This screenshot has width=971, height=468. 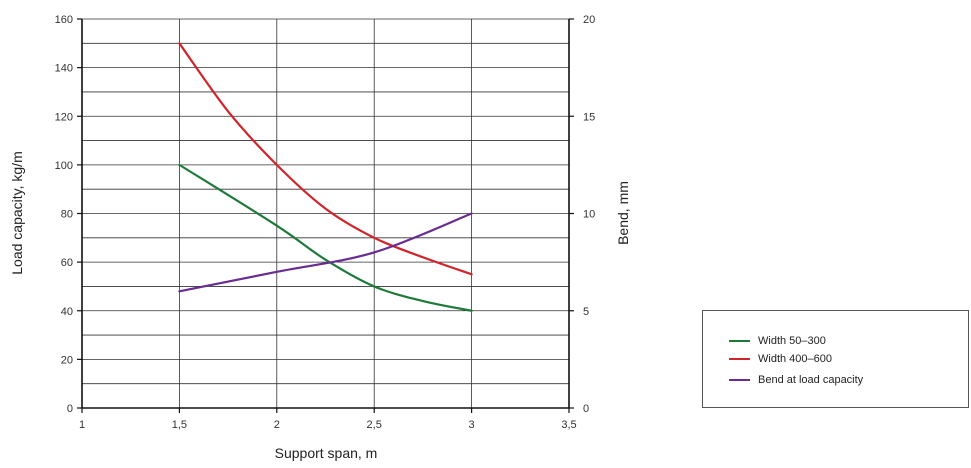 I want to click on y-tick-label: 160, so click(x=64, y=20).